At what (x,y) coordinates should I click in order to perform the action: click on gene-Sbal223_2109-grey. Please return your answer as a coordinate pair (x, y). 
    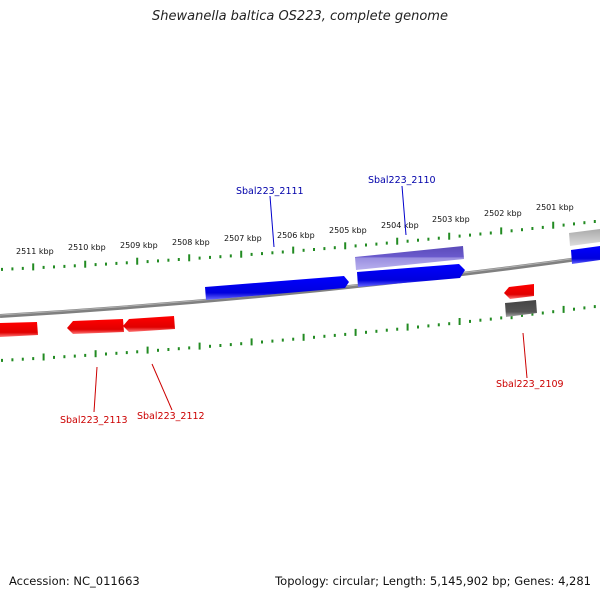
    Looking at the image, I should click on (521, 308).